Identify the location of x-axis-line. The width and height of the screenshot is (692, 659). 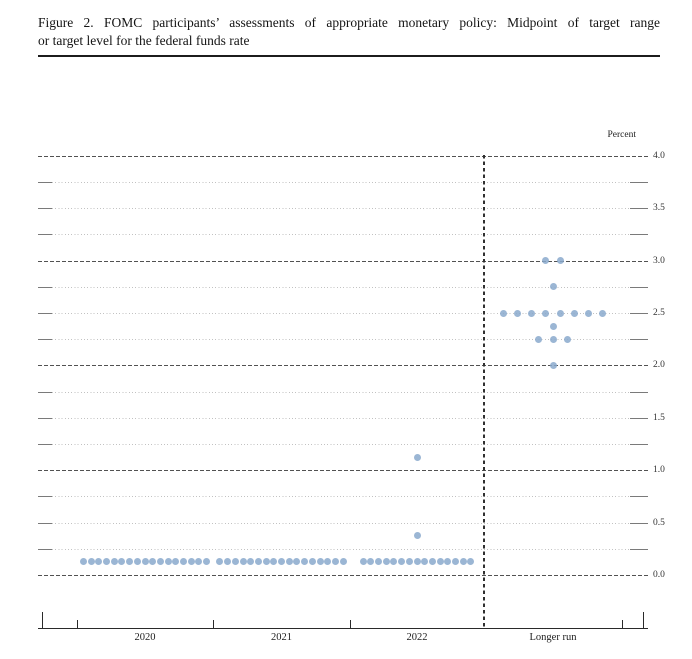
(343, 629).